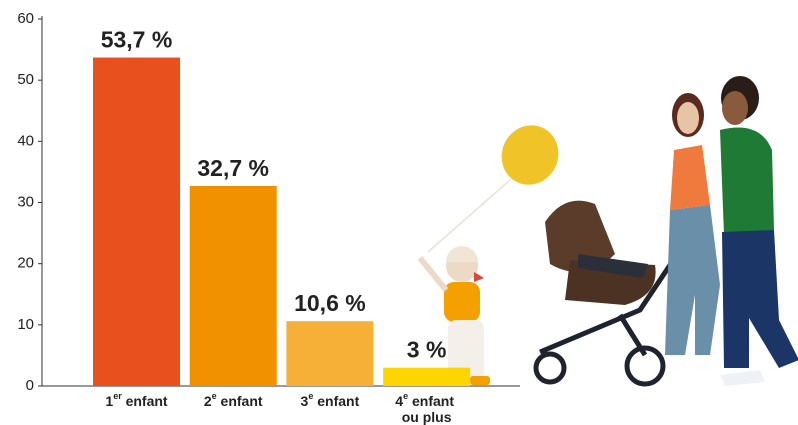 The height and width of the screenshot is (425, 798). Describe the element at coordinates (25, 18) in the screenshot. I see `y-tick-label: 60` at that location.